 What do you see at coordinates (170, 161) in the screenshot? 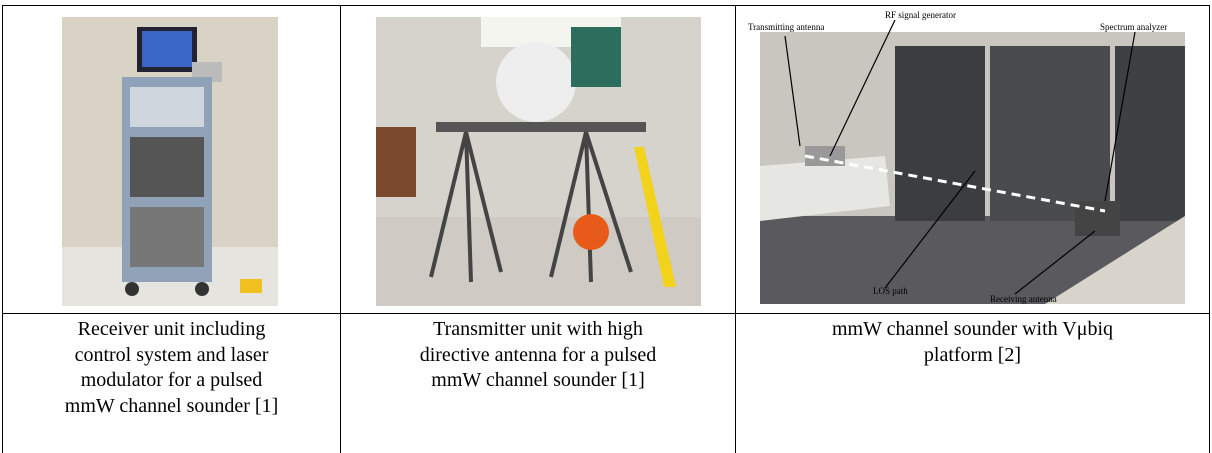
I see `photo-receiver` at bounding box center [170, 161].